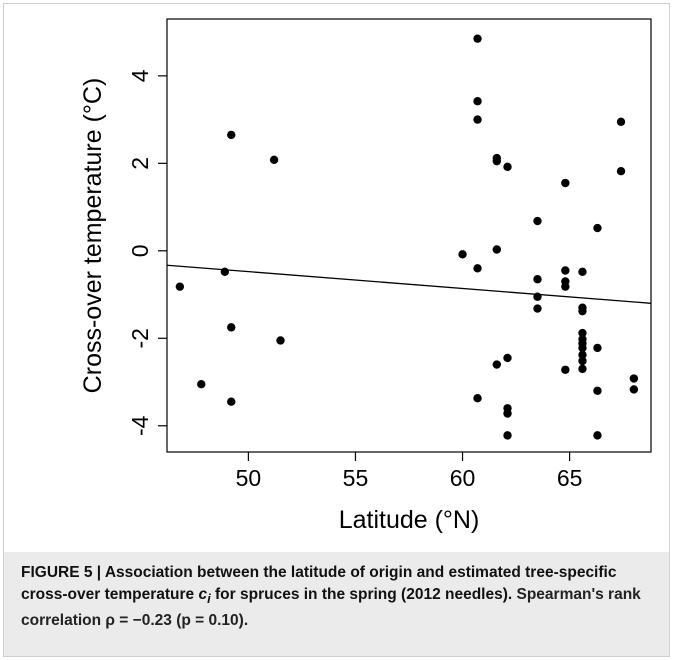  Describe the element at coordinates (140, 338) in the screenshot. I see `y-tick-label: -2` at that location.